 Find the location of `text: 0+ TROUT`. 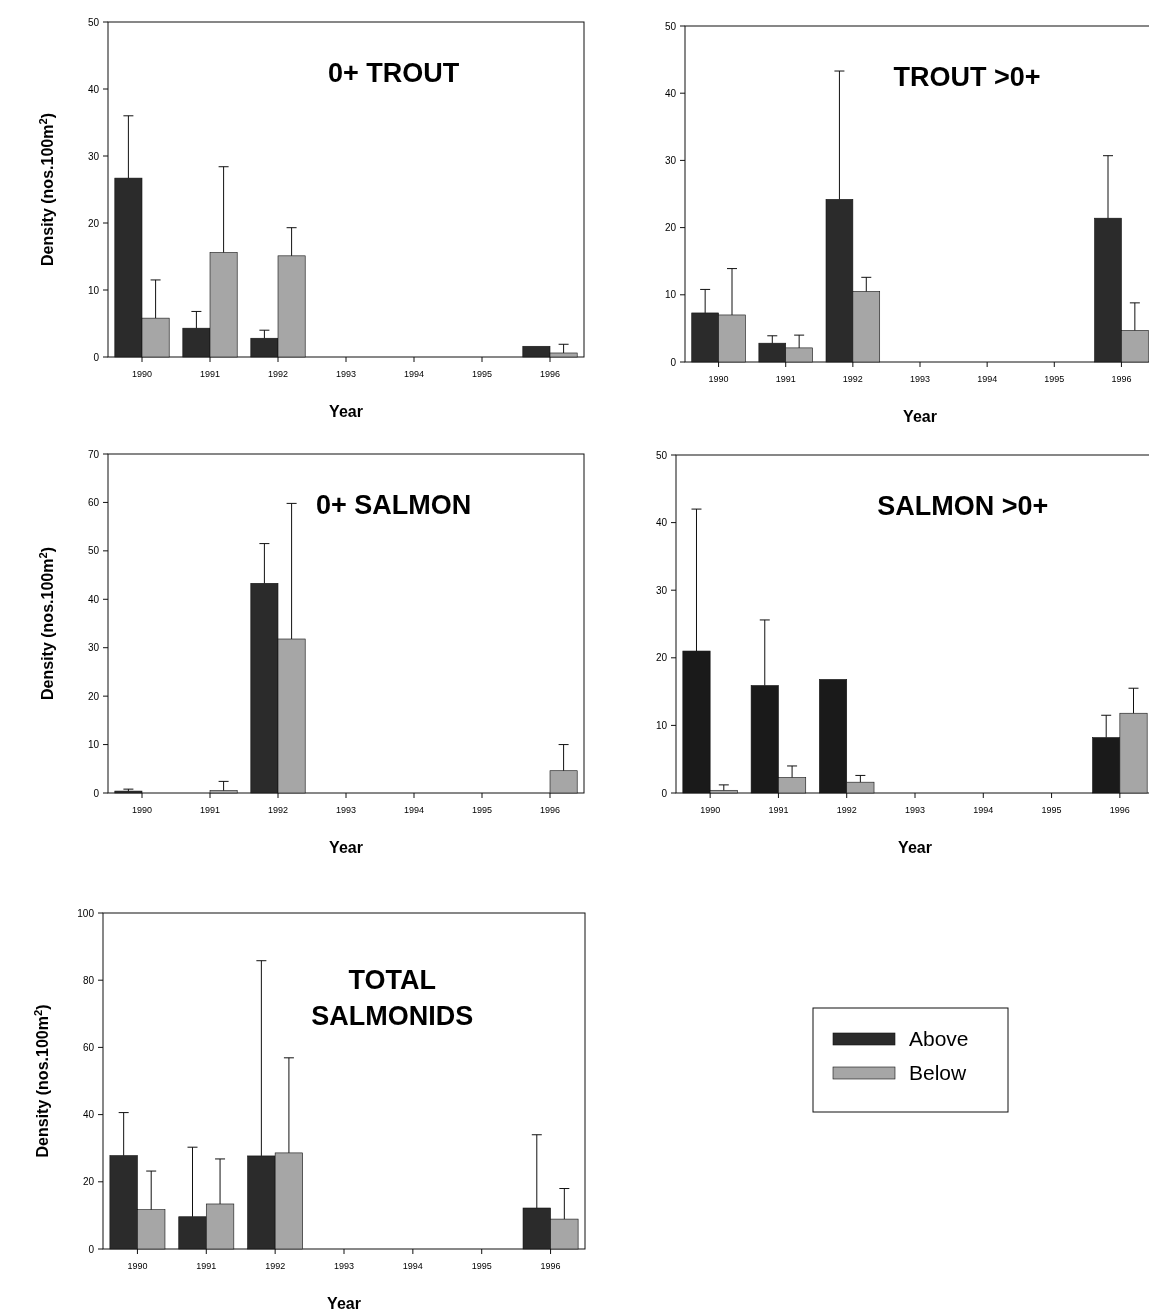

text: 0+ TROUT is located at coordinates (393, 73).